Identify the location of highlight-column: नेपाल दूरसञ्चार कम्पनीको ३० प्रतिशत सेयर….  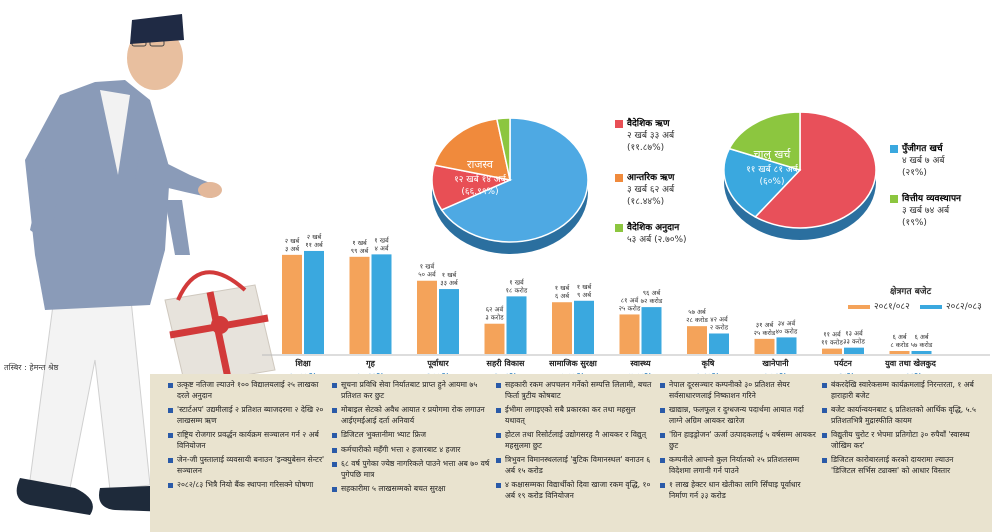
(739, 442).